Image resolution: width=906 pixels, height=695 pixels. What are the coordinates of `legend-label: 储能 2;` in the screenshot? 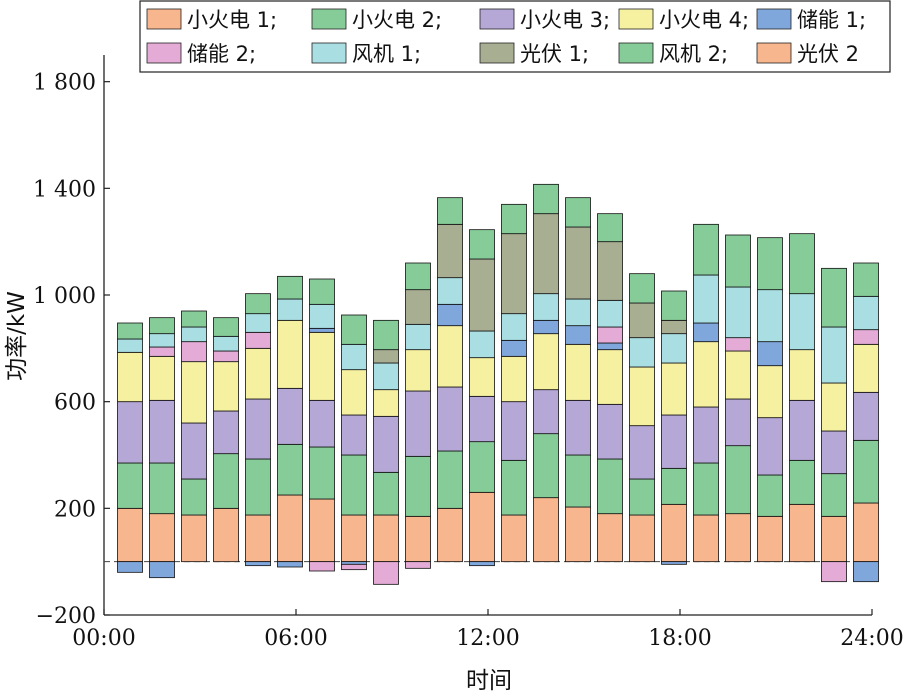 It's located at (221, 54).